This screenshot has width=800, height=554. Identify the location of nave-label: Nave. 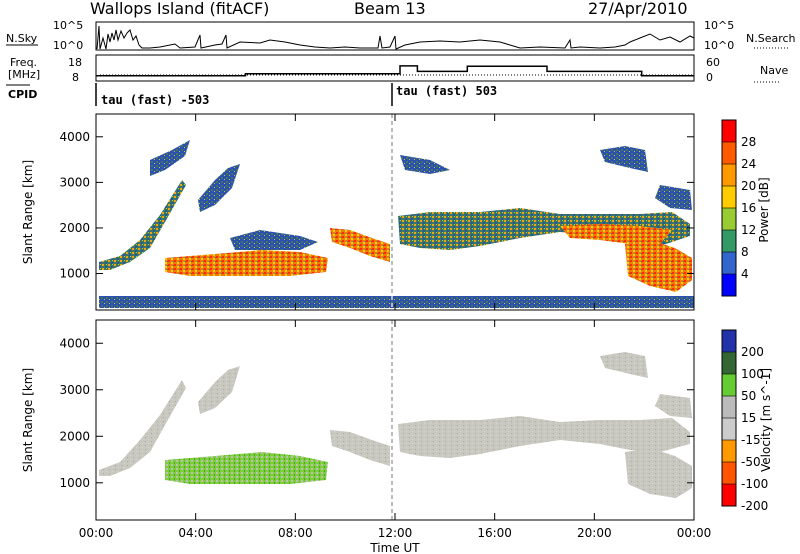
(774, 70).